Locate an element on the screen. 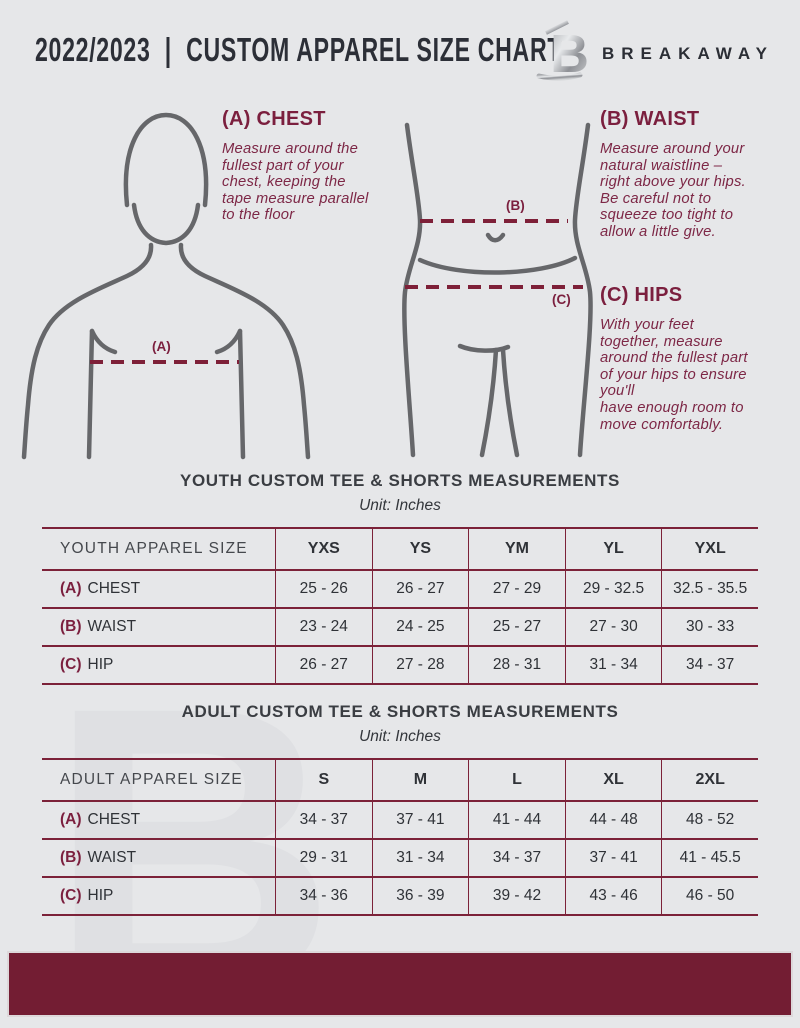  youth-size-yl: YL is located at coordinates (613, 549).